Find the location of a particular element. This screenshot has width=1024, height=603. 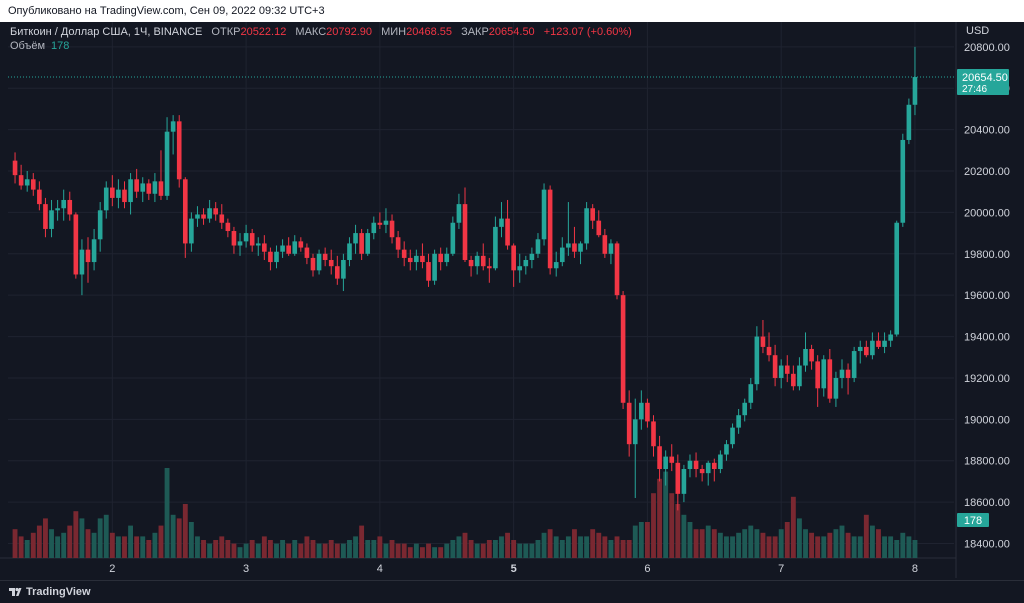

open-value: 20522.12 is located at coordinates (263, 32).